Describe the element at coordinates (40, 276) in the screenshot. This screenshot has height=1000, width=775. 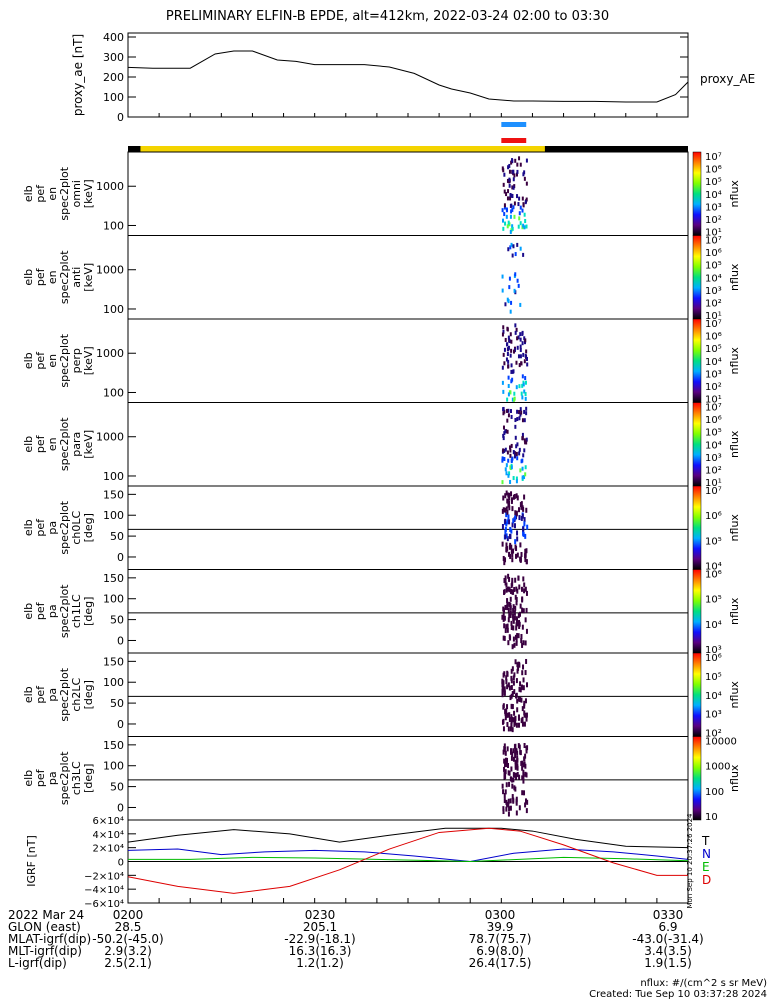
I see `spec-ylabel-1-1: pef` at that location.